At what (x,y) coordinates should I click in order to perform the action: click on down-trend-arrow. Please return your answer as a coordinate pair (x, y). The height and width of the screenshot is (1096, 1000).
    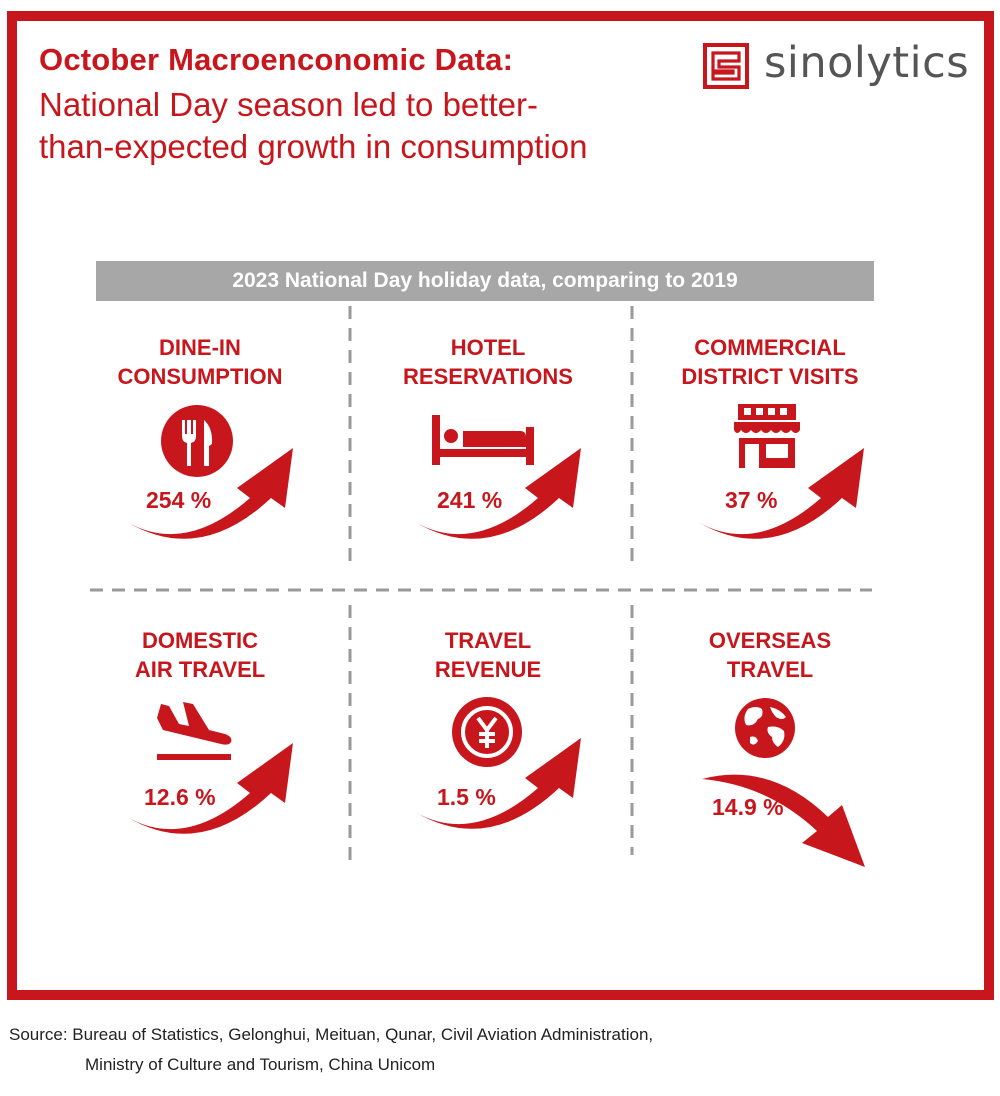
    Looking at the image, I should click on (783, 820).